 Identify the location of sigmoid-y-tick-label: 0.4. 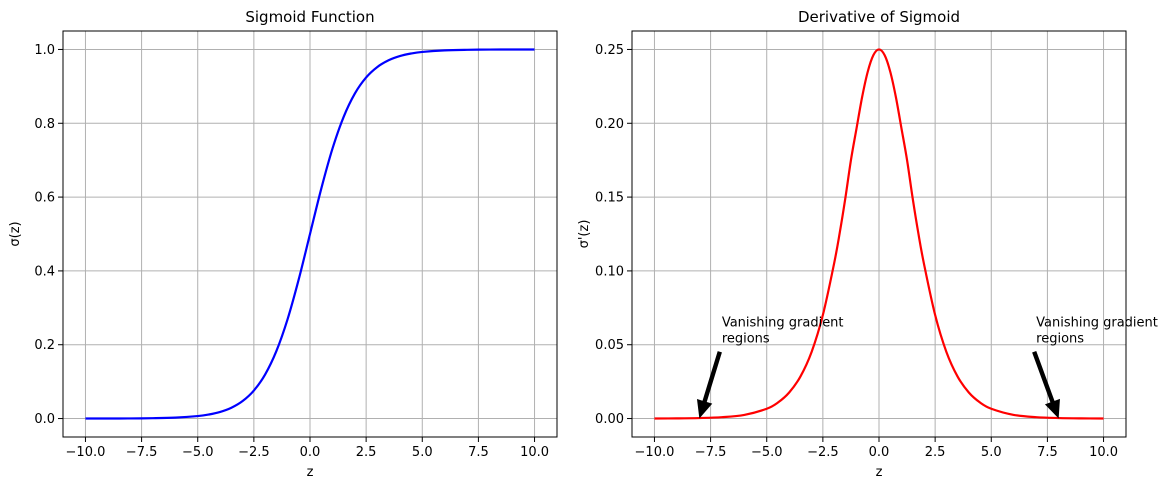
(44, 271).